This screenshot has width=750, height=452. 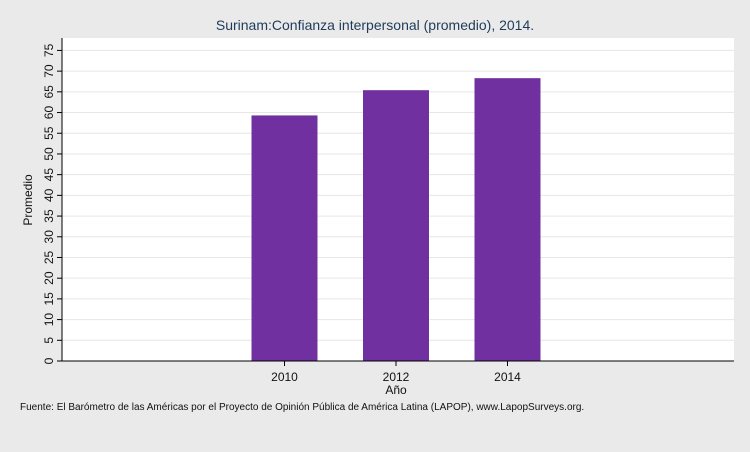 What do you see at coordinates (396, 390) in the screenshot?
I see `x-axis-label: Año` at bounding box center [396, 390].